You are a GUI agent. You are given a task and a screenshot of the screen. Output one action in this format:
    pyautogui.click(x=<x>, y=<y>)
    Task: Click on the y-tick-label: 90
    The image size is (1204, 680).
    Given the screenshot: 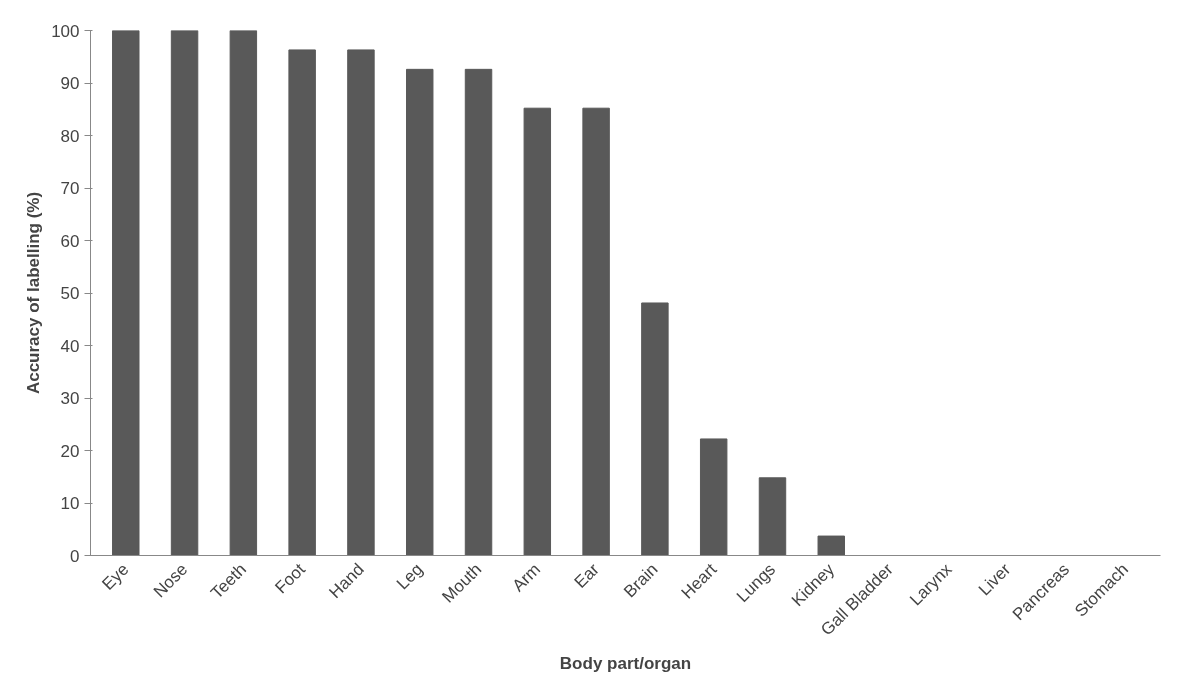 What is the action you would take?
    pyautogui.click(x=70, y=83)
    